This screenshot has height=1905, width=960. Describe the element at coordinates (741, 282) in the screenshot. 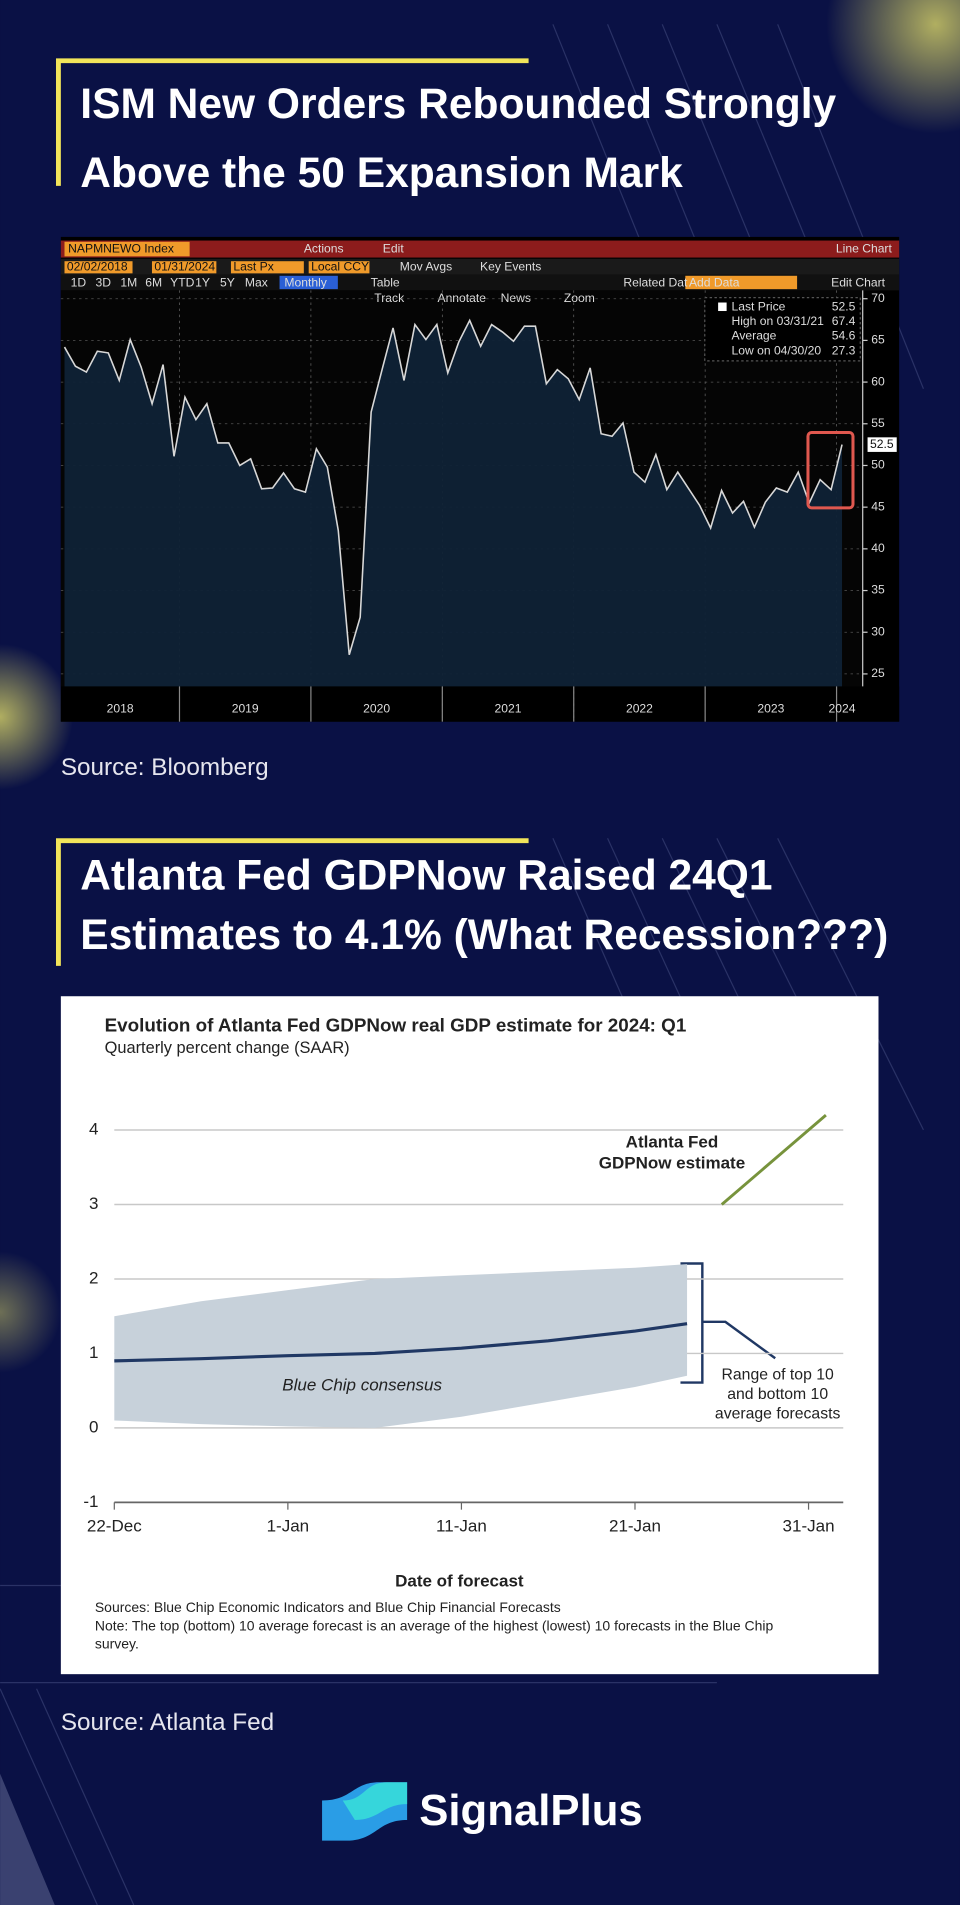

I see `add-data-box` at that location.